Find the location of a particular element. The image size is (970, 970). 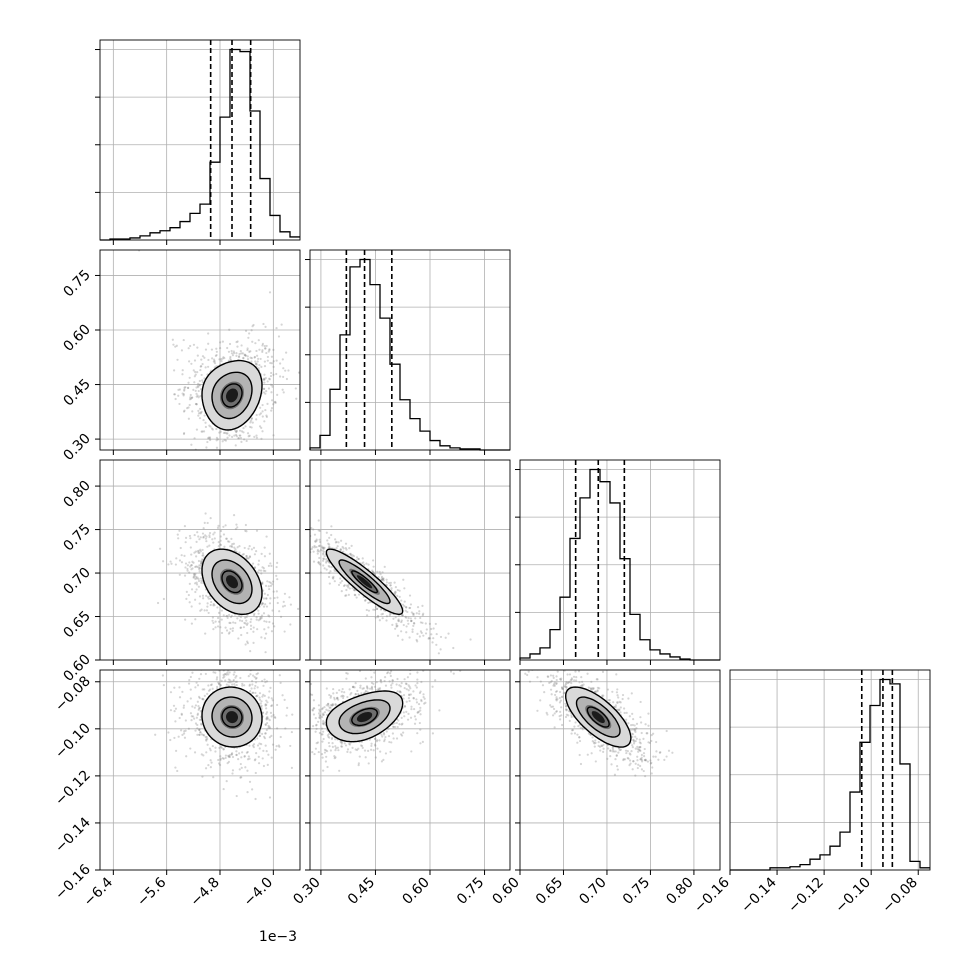

x-tick-label: −5.6 is located at coordinates (151, 891).